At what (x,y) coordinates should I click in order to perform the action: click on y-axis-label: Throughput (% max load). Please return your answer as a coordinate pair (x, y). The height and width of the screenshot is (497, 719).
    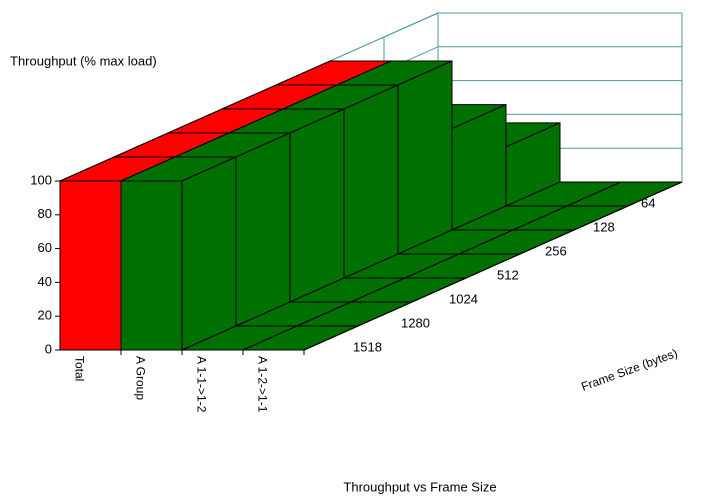
    Looking at the image, I should click on (83, 60).